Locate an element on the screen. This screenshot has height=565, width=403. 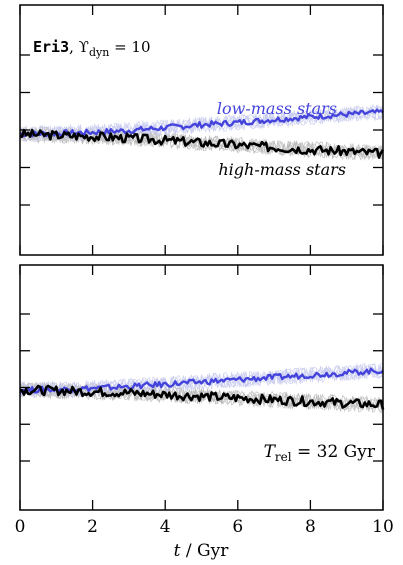
x-axis-unit: / Gyr is located at coordinates (204, 551).